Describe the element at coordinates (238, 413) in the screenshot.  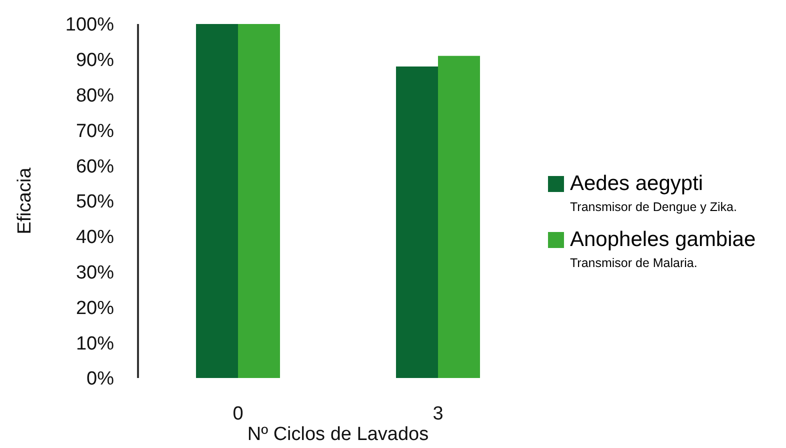
I see `x-tick-label: 0` at that location.